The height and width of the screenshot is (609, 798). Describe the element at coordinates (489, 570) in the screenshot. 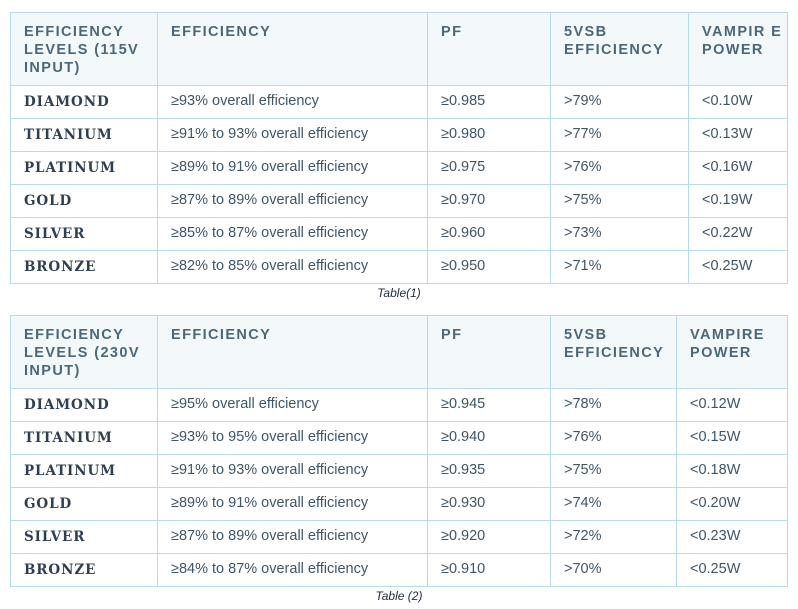

I see `pf-cell: ≥0.910` at that location.